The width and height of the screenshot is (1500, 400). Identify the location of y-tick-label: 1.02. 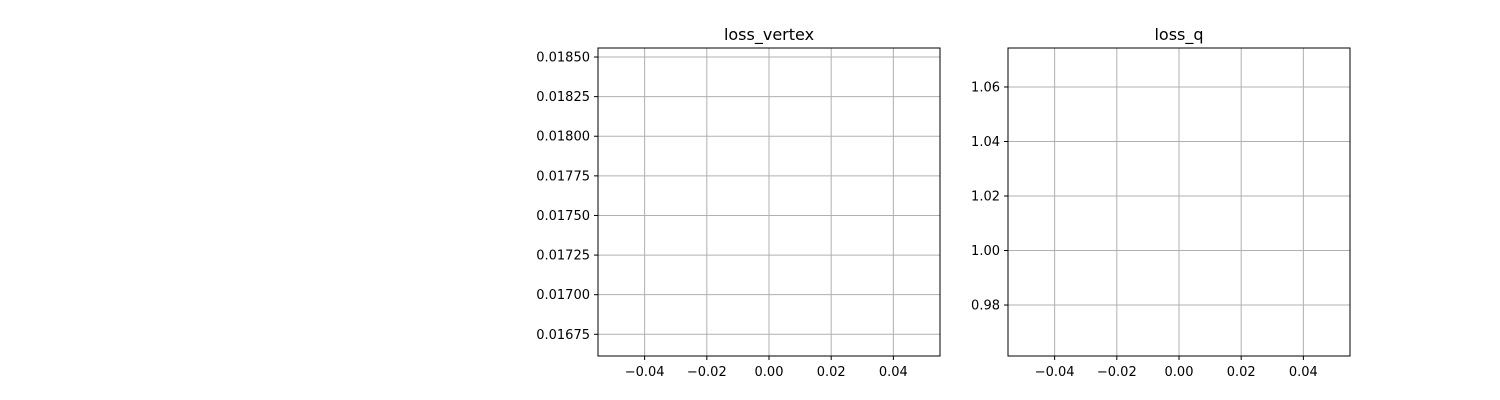
(985, 197).